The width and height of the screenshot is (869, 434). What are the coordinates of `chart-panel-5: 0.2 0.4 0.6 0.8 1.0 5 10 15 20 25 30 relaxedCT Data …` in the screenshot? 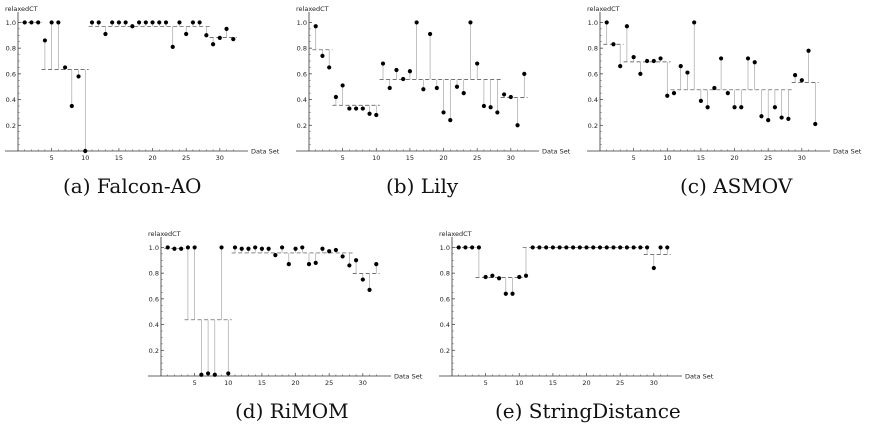 It's located at (578, 309).